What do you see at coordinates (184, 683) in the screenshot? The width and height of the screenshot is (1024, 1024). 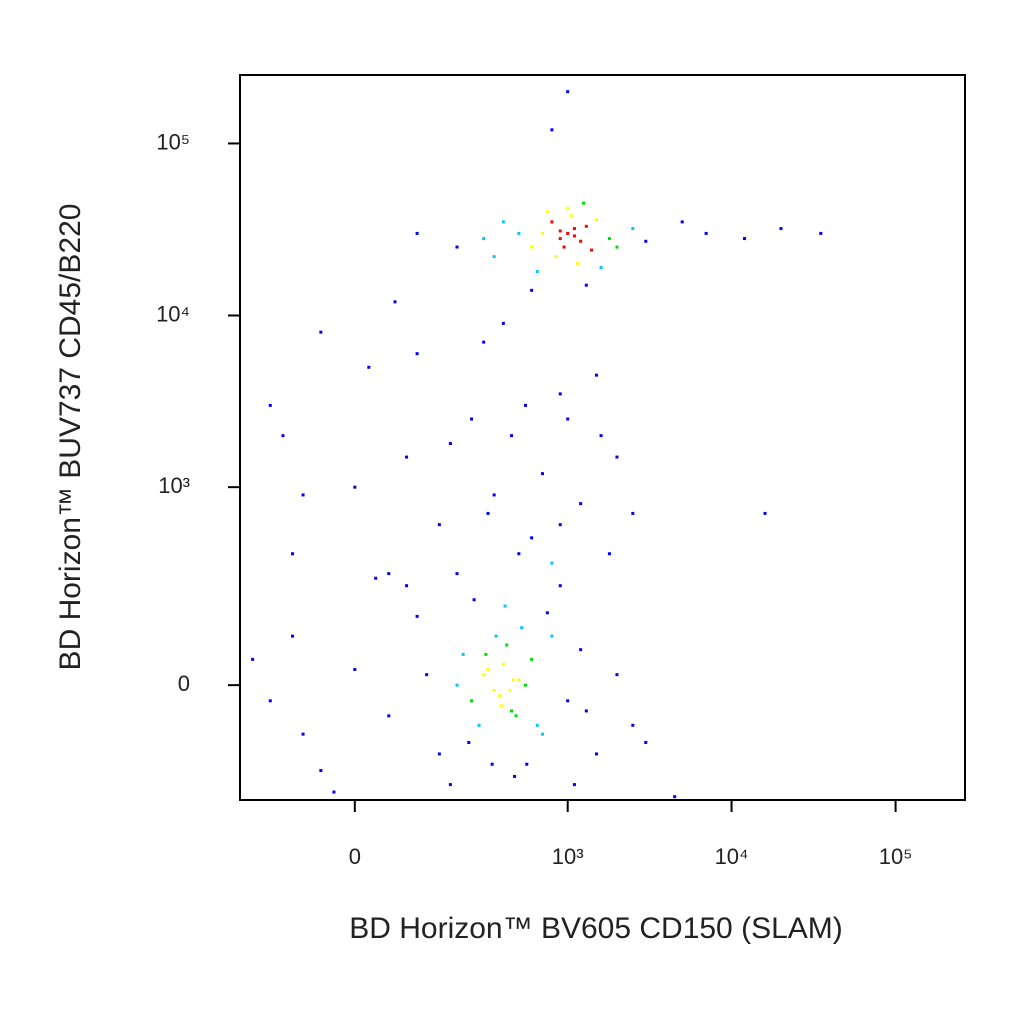 I see `y-tick-label: 0` at bounding box center [184, 683].